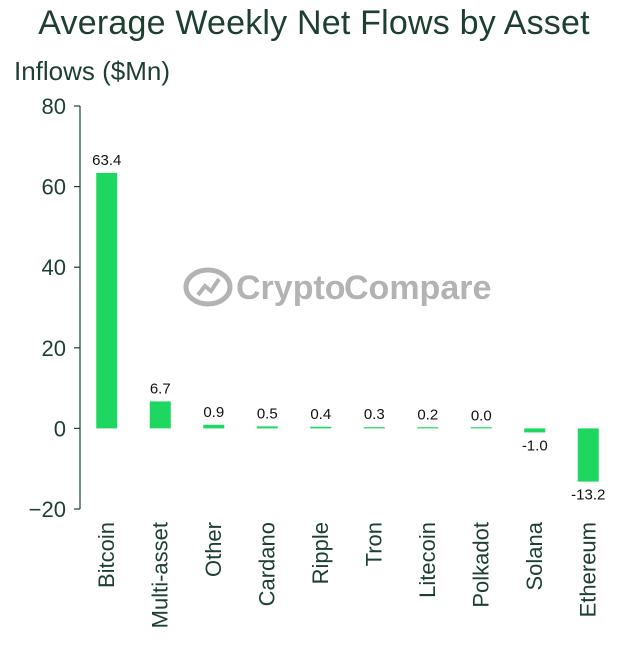  I want to click on value-label: -1.0, so click(535, 445).